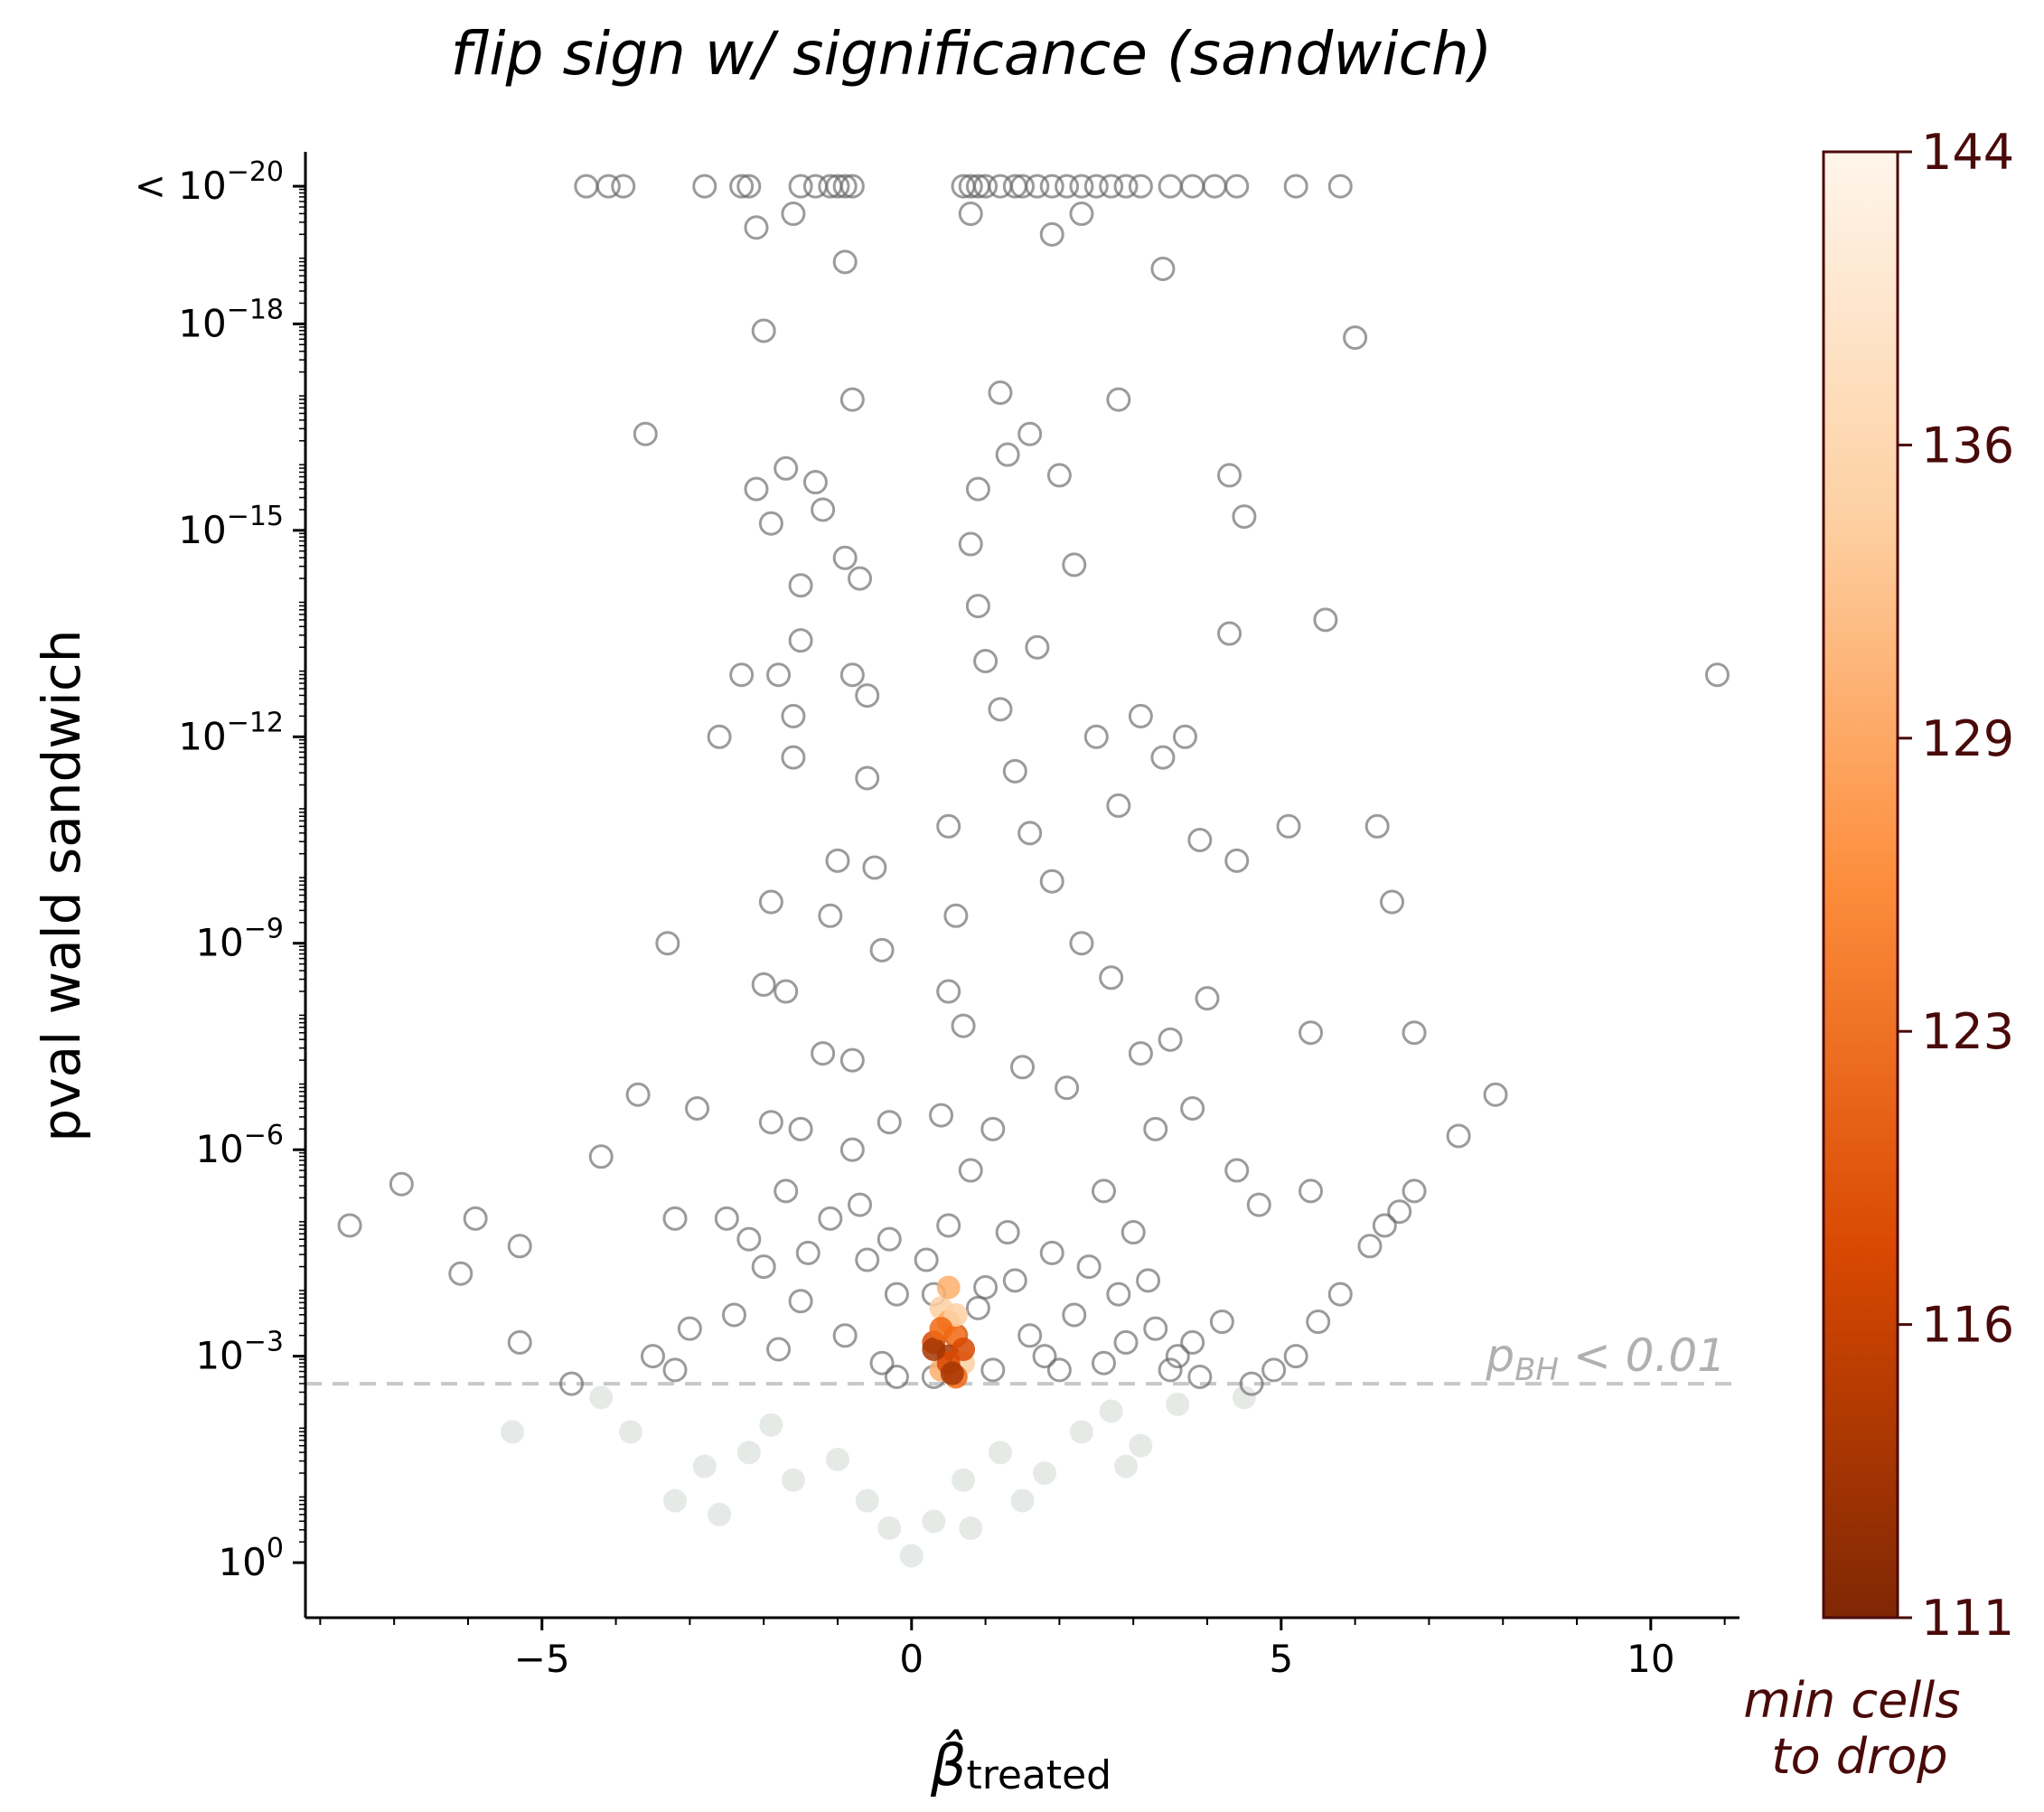 The height and width of the screenshot is (1812, 2044). I want to click on y-ticks: 100 10−3 10−6 10−9 10−12 10−15 10−18 < 10−20, so click(220, 870).